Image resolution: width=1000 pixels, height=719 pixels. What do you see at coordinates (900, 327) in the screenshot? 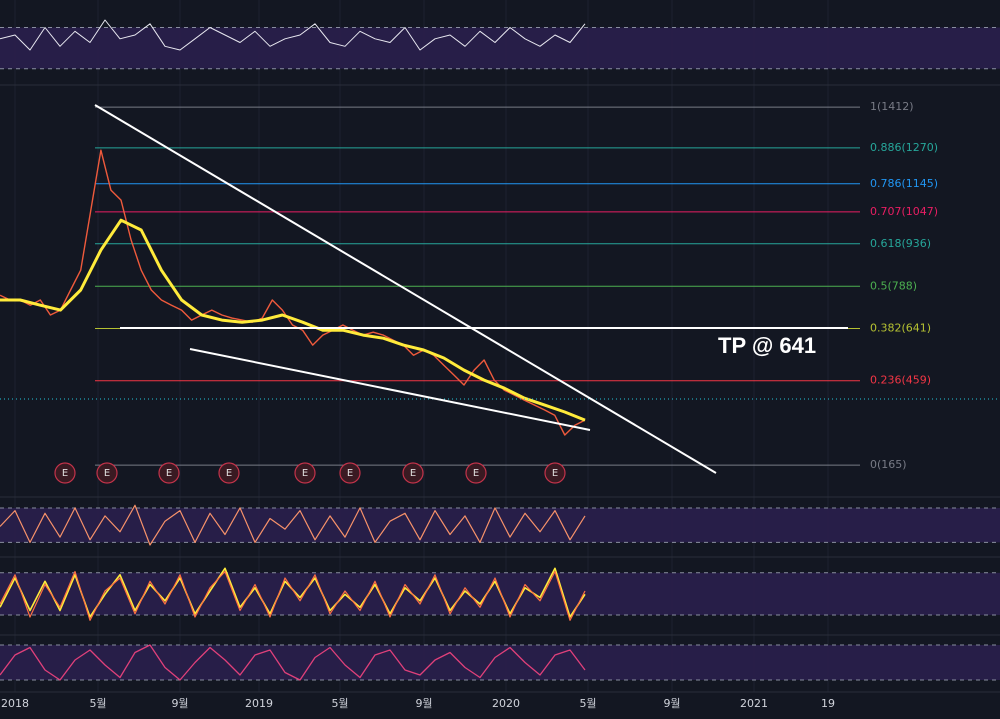
I see `fib-label: 0.382(641)` at bounding box center [900, 327].